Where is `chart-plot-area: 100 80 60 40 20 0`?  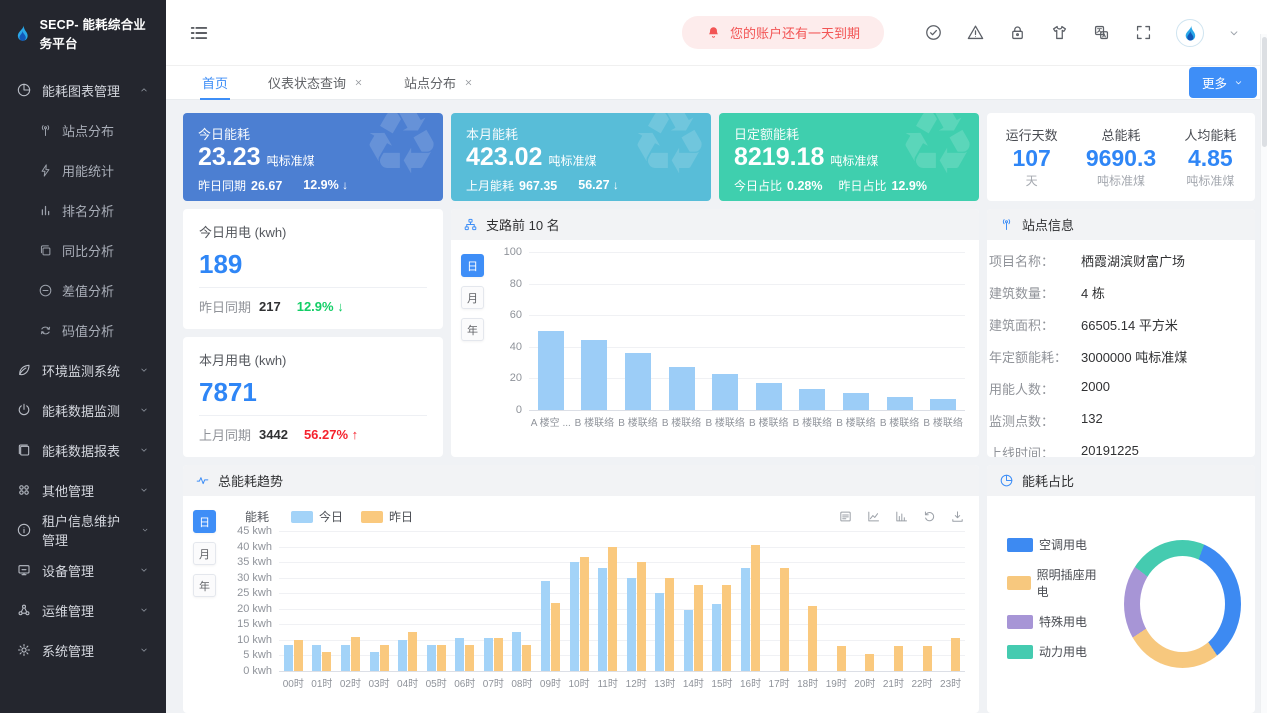
chart-plot-area: 100 80 60 40 20 0 is located at coordinates (732, 331).